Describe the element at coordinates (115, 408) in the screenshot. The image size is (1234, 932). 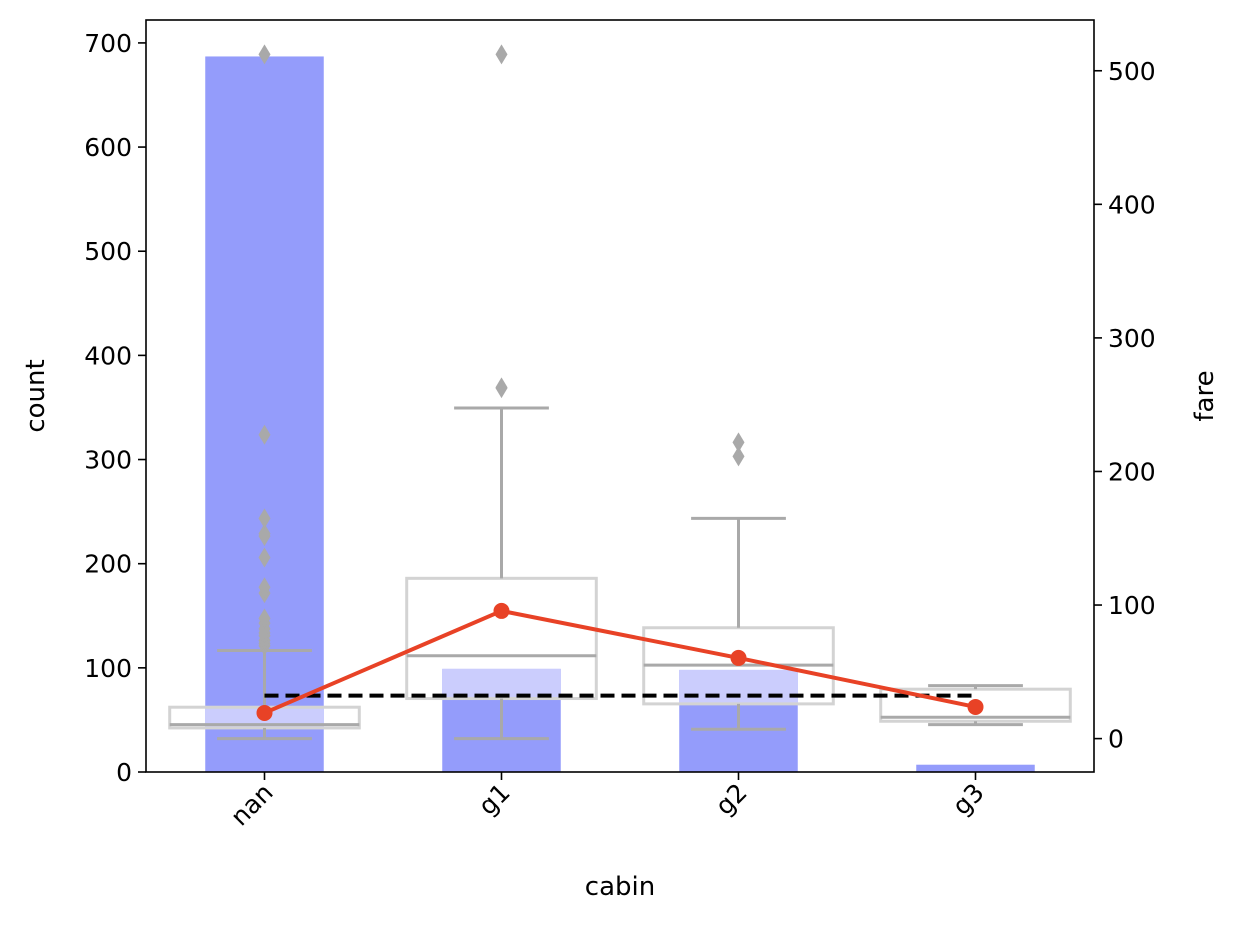
I see `left-y-axis-ticks: 0 100 200 300 400 500 600 700` at that location.